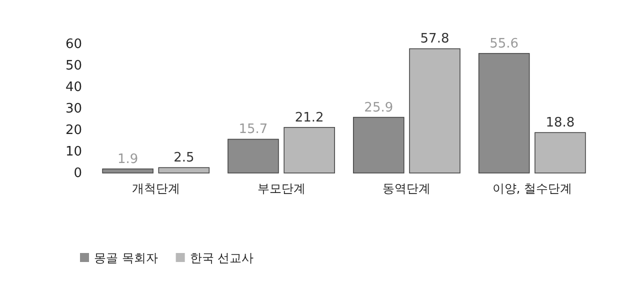 This screenshot has height=282, width=638. What do you see at coordinates (379, 108) in the screenshot?
I see `data-label: 25.9` at bounding box center [379, 108].